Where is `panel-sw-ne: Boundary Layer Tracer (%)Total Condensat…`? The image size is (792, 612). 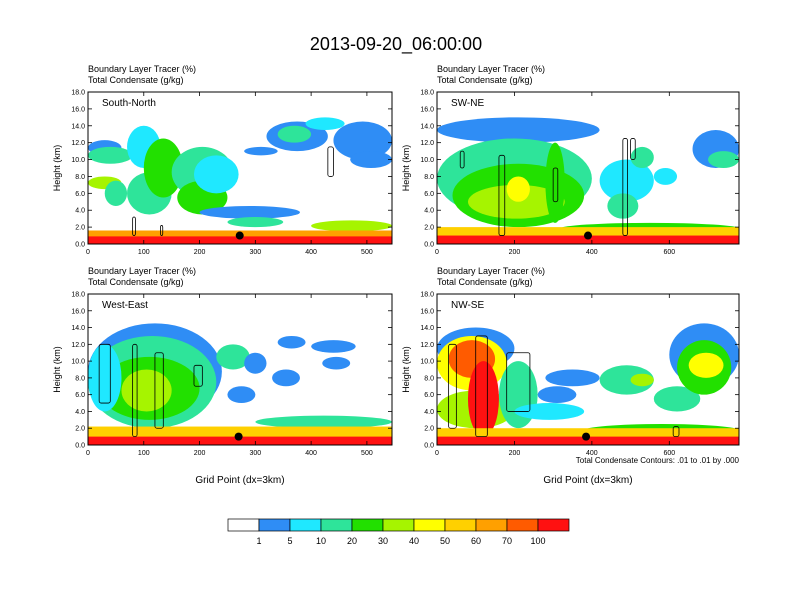
panel-sw-ne: Boundary Layer Tracer (%)Total Condensat… is located at coordinates (570, 160).